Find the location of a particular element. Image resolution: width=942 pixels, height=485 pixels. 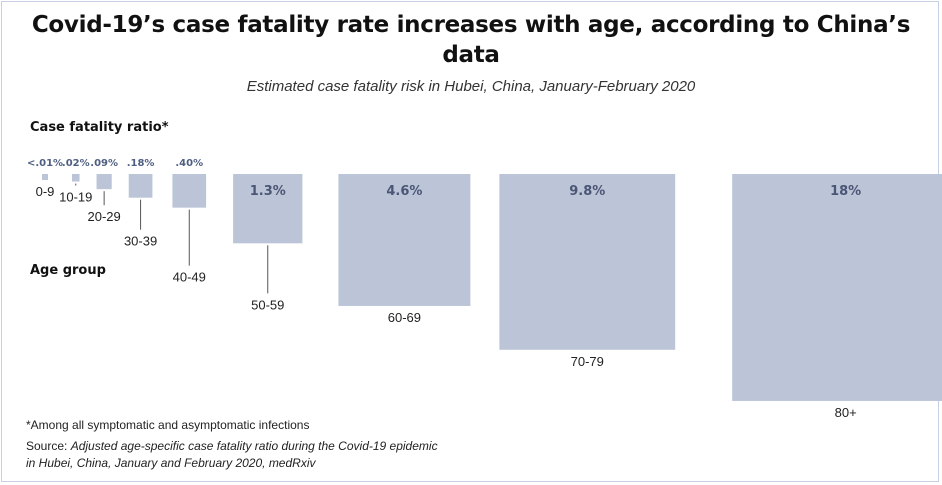

age-label-0-9: 0-9 is located at coordinates (45, 191).